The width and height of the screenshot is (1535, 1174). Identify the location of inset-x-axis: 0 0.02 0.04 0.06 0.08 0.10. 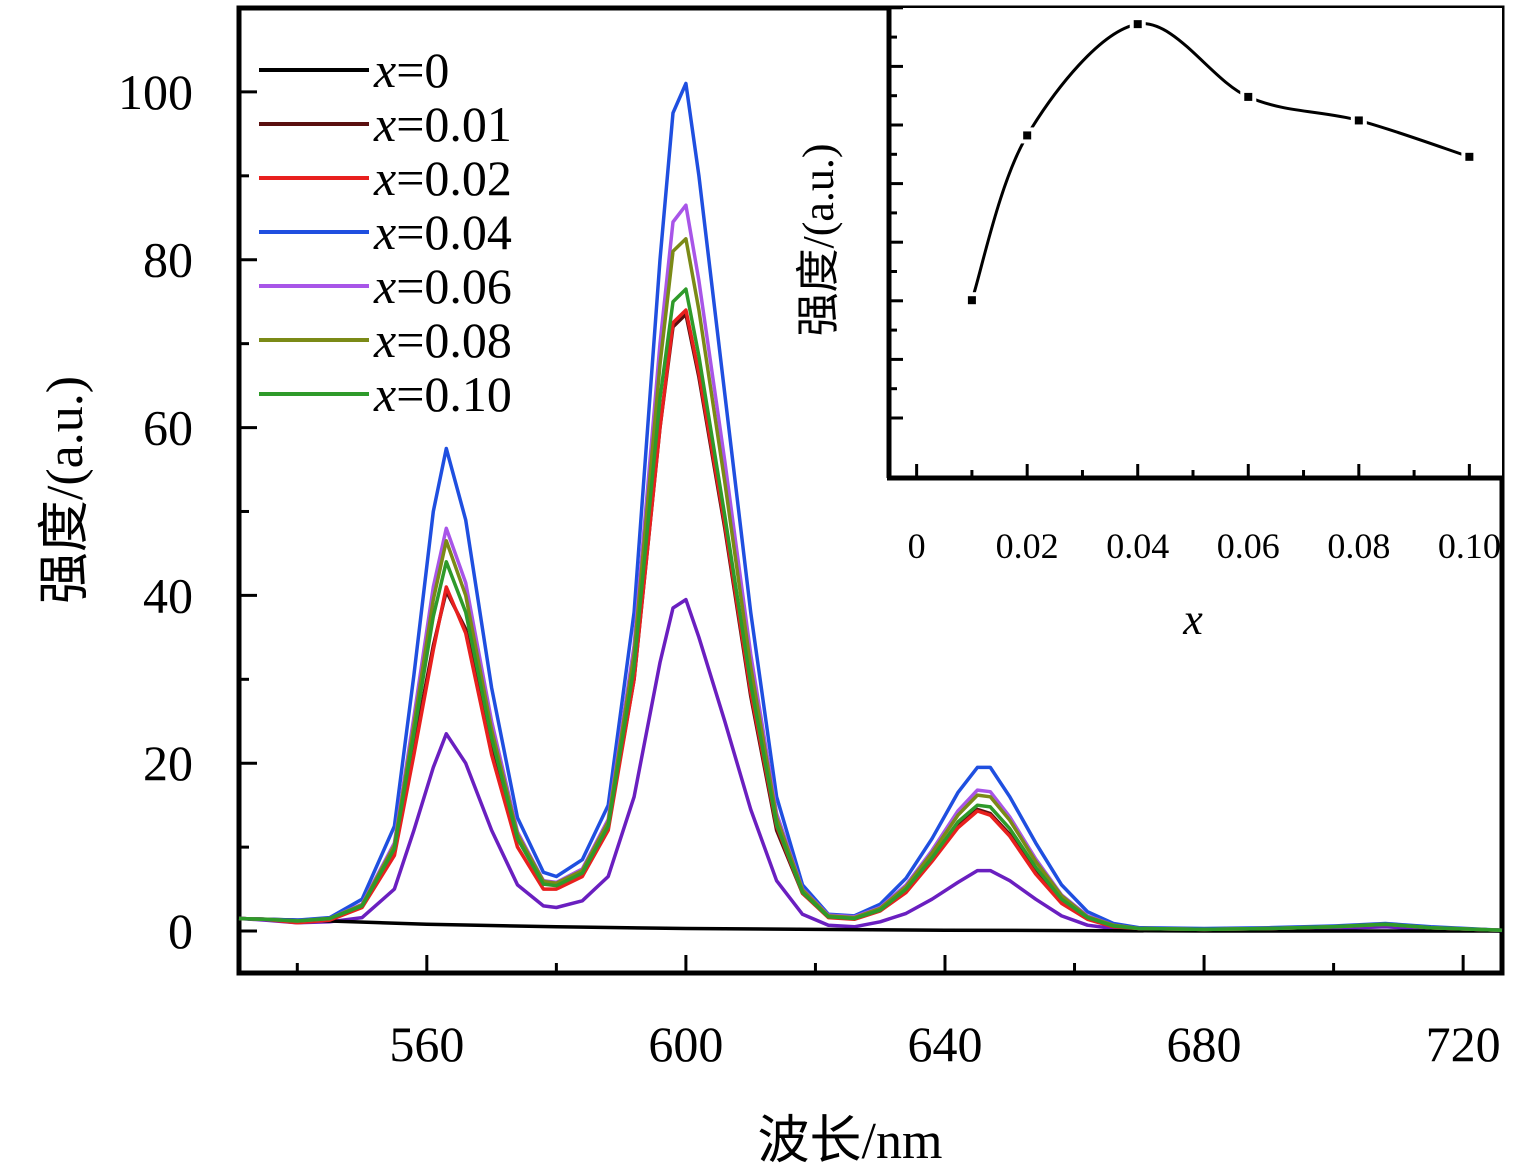
(1204, 515).